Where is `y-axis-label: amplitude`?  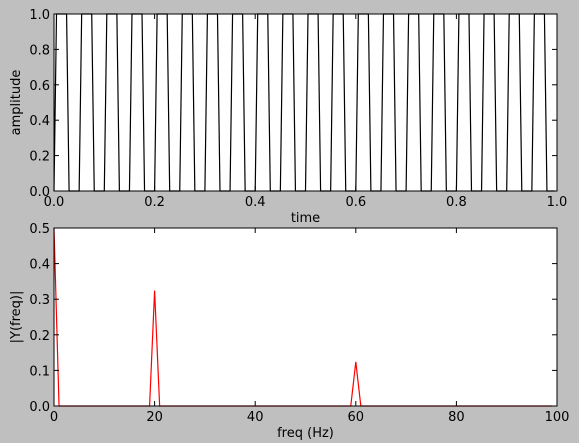 y-axis-label: amplitude is located at coordinates (16, 103).